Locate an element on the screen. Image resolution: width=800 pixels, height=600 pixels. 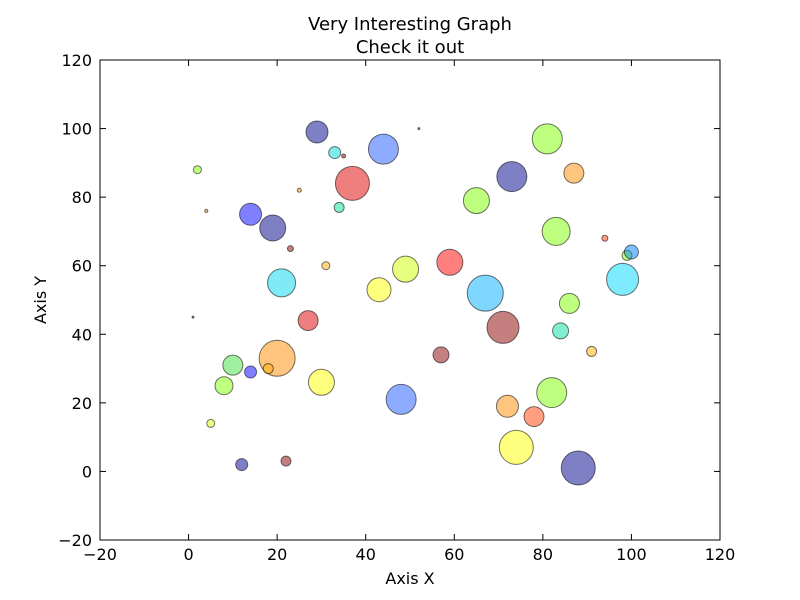
x-tick-label: 60 is located at coordinates (454, 554).